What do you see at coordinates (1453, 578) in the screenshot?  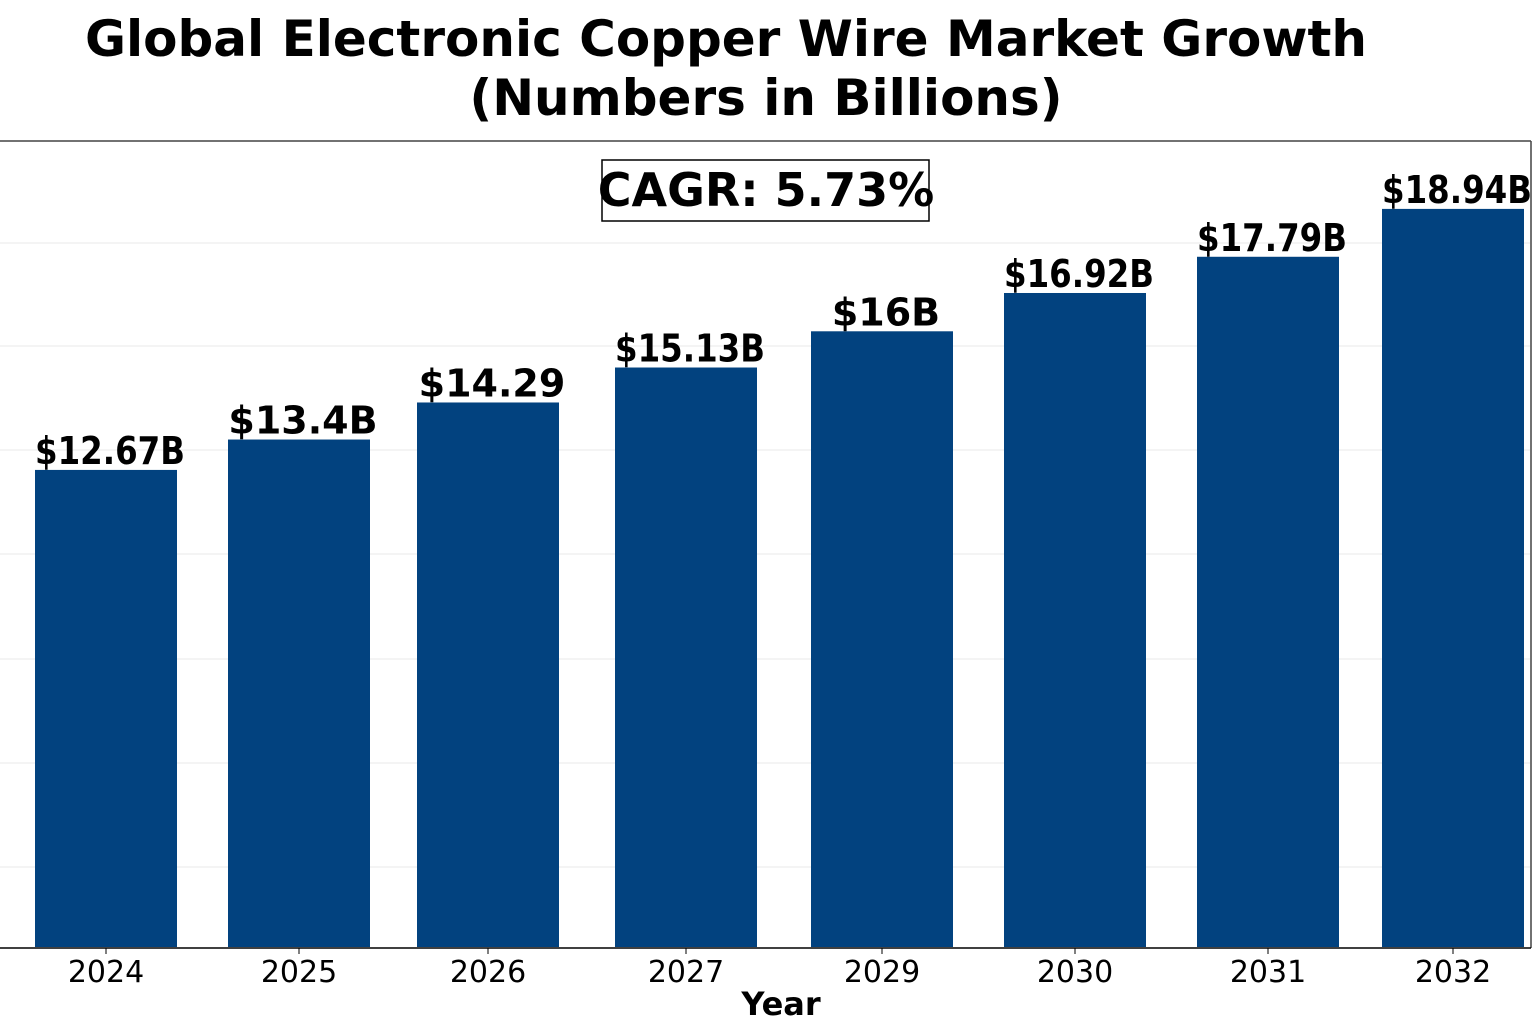 I see `bar-2032` at bounding box center [1453, 578].